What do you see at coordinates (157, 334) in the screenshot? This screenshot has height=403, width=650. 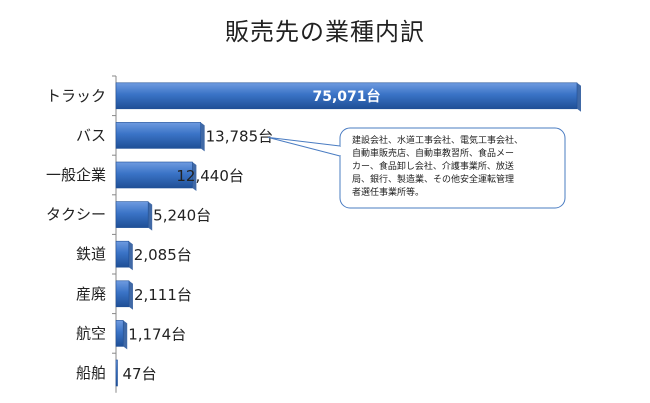 I see `data-label: 1,174台` at bounding box center [157, 334].